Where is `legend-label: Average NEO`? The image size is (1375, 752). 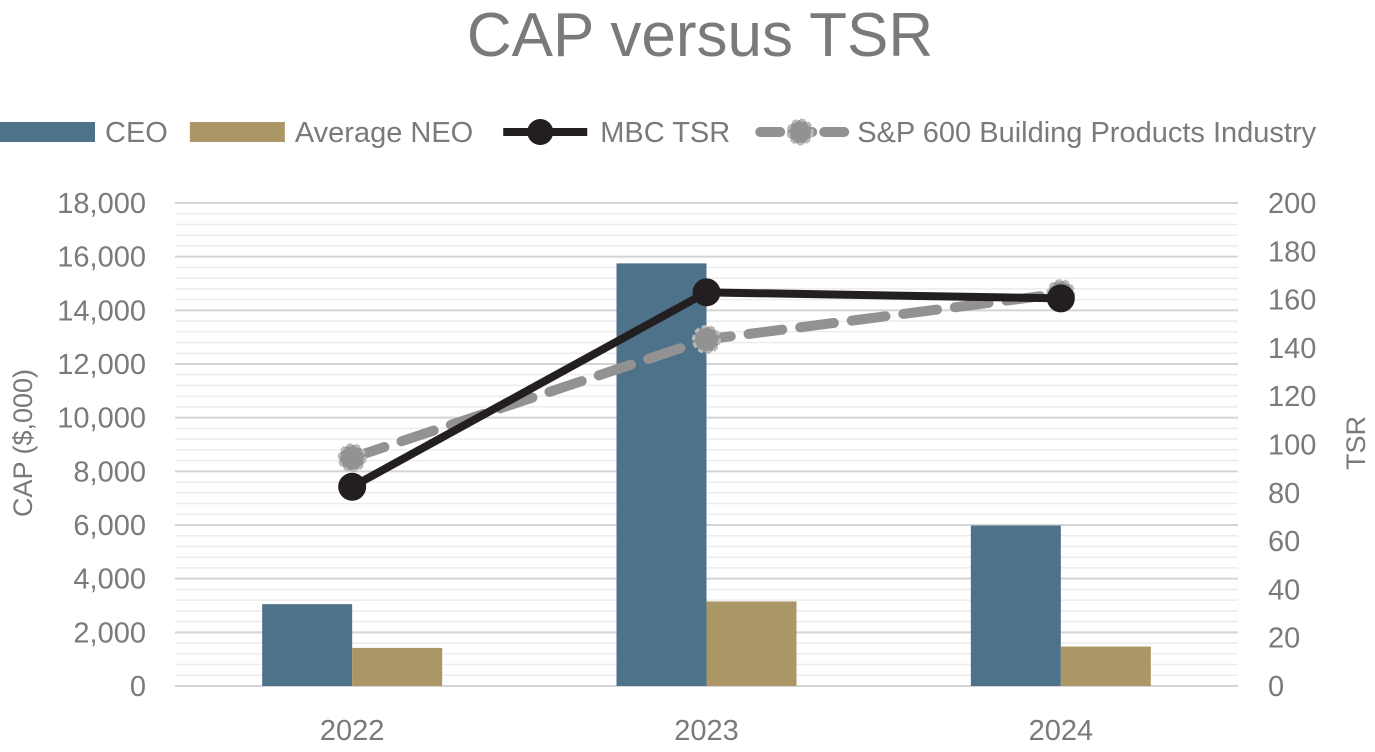
legend-label: Average NEO is located at coordinates (384, 133).